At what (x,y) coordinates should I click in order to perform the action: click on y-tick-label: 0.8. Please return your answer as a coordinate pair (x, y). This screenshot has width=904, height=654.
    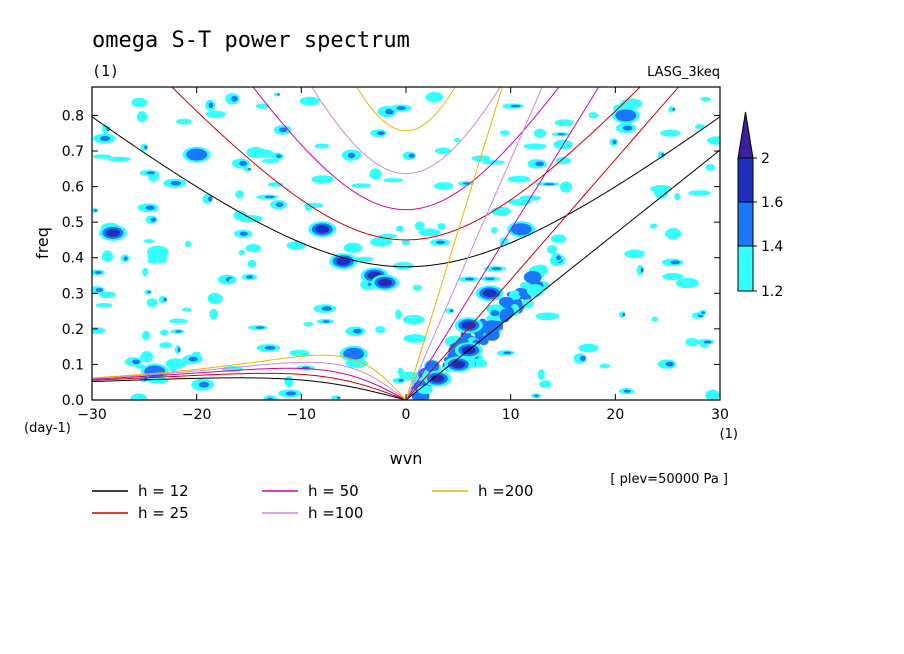
    Looking at the image, I should click on (73, 116).